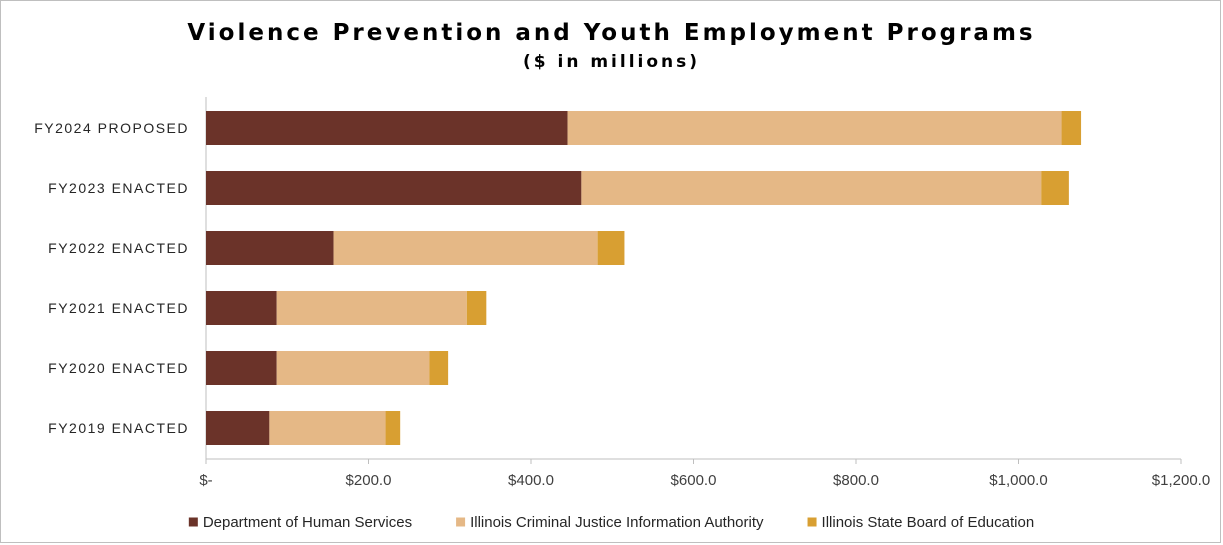  What do you see at coordinates (928, 522) in the screenshot?
I see `legend-label: Illinois State Board of Education` at bounding box center [928, 522].